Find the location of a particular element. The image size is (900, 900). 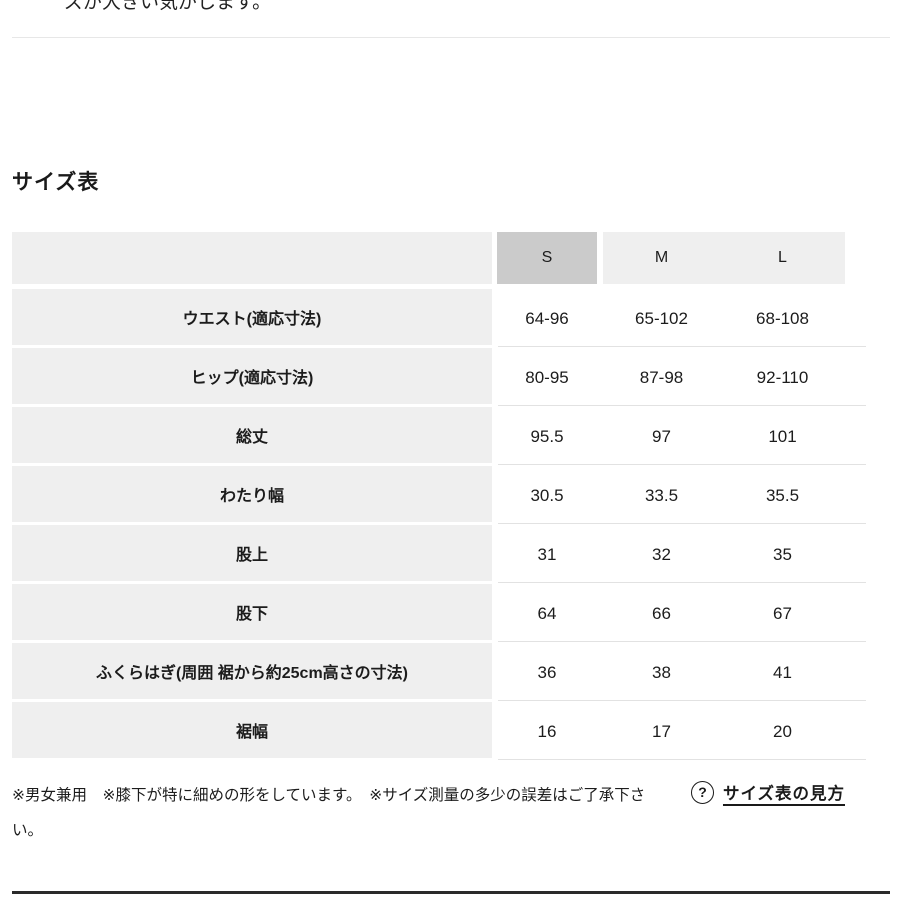

size-chart-guide-link: ? サイズ表の見方 is located at coordinates (767, 792).